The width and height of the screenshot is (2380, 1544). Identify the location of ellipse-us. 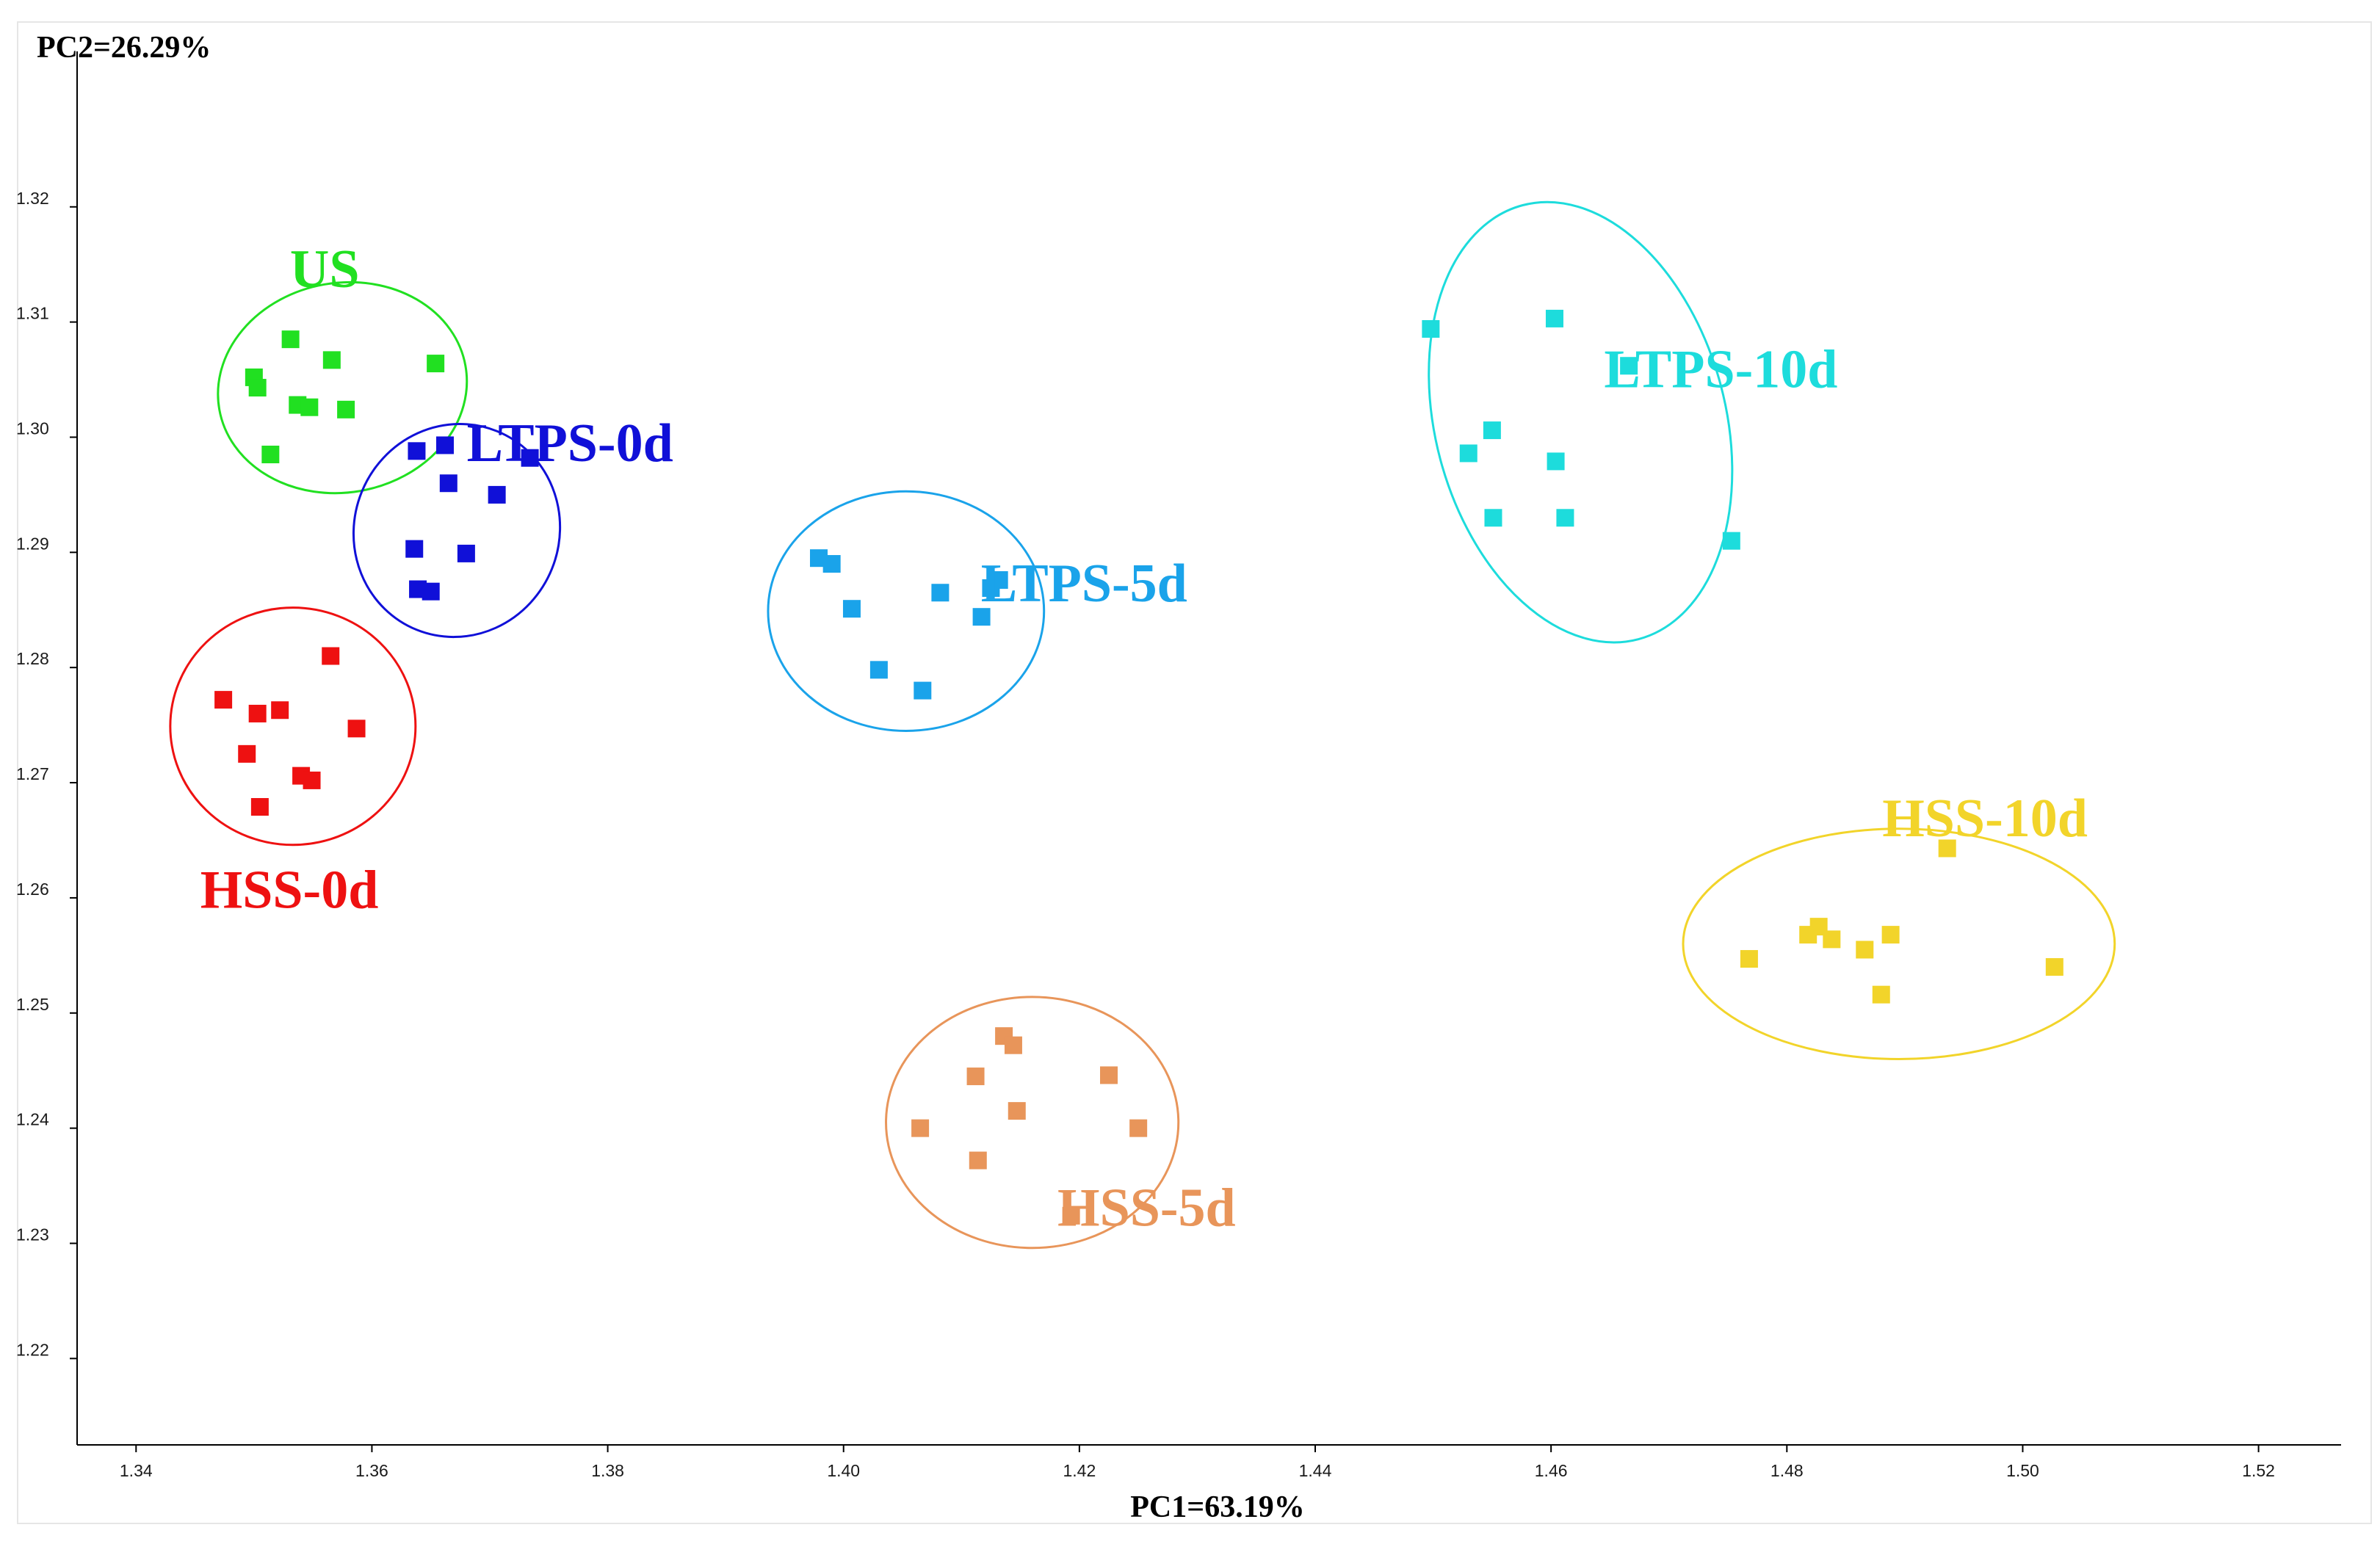
(343, 387).